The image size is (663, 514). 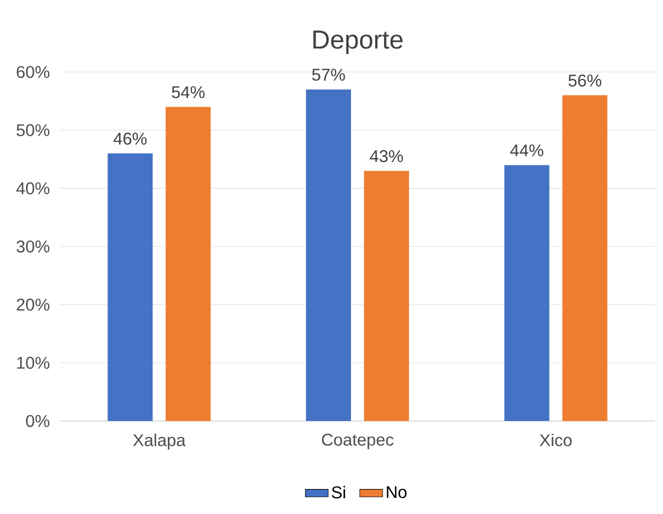 What do you see at coordinates (159, 442) in the screenshot?
I see `x-tick-label: Xalapa` at bounding box center [159, 442].